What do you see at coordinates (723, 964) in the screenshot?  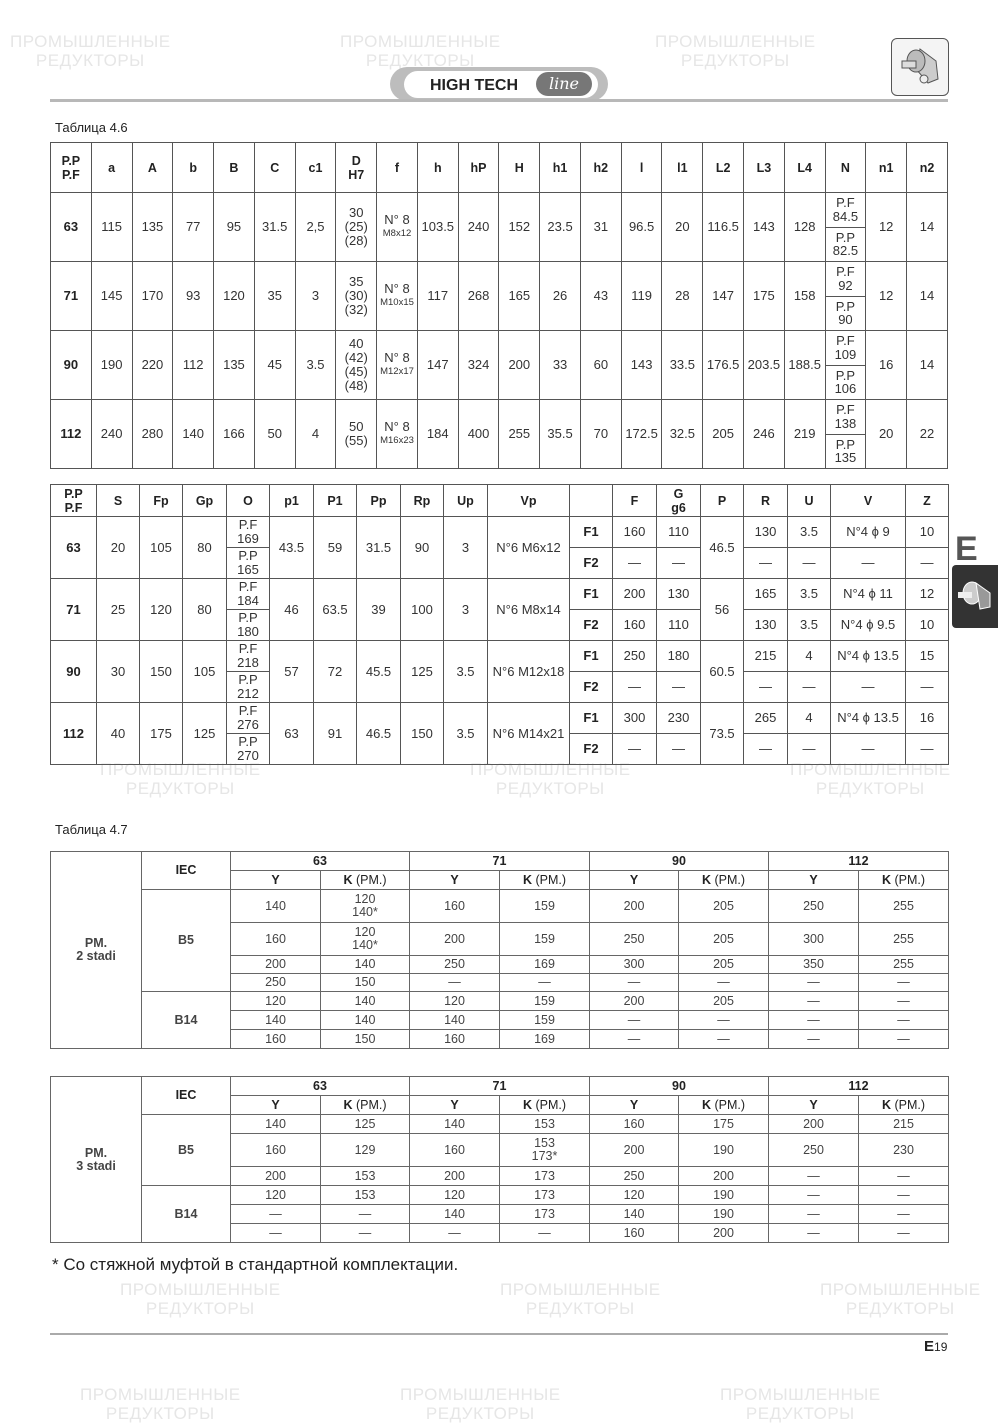 I see `table-cell: 205` at bounding box center [723, 964].